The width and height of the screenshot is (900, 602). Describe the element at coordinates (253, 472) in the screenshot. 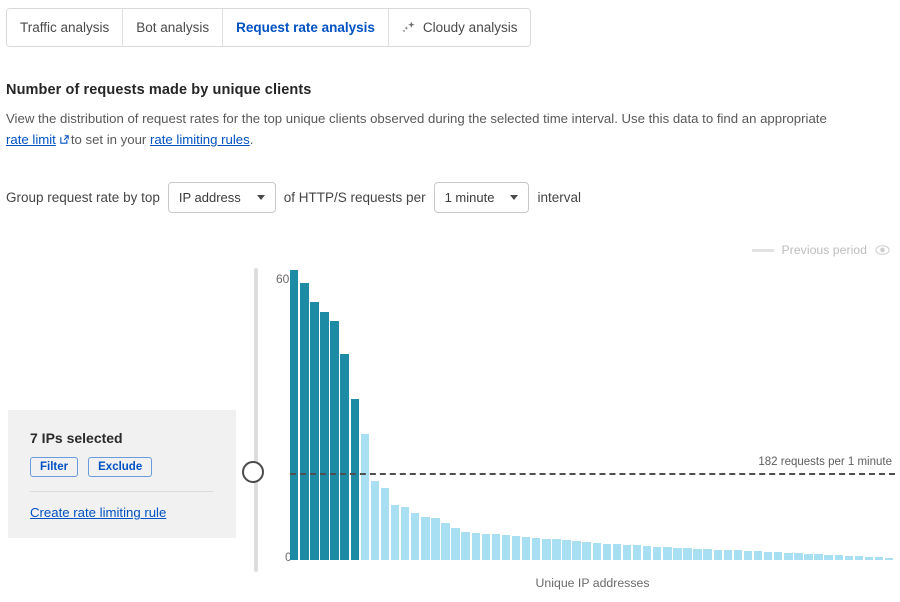

I see `slider-knob` at that location.